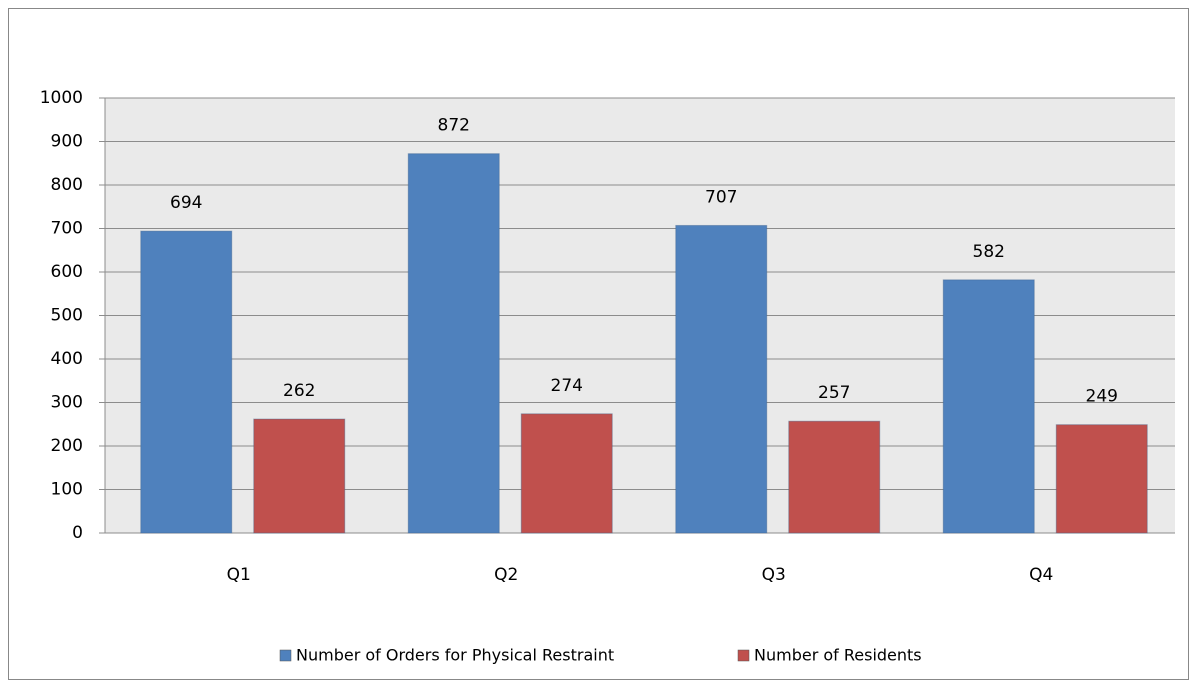 The height and width of the screenshot is (687, 1197). Describe the element at coordinates (299, 391) in the screenshot. I see `data-label: 262` at that location.